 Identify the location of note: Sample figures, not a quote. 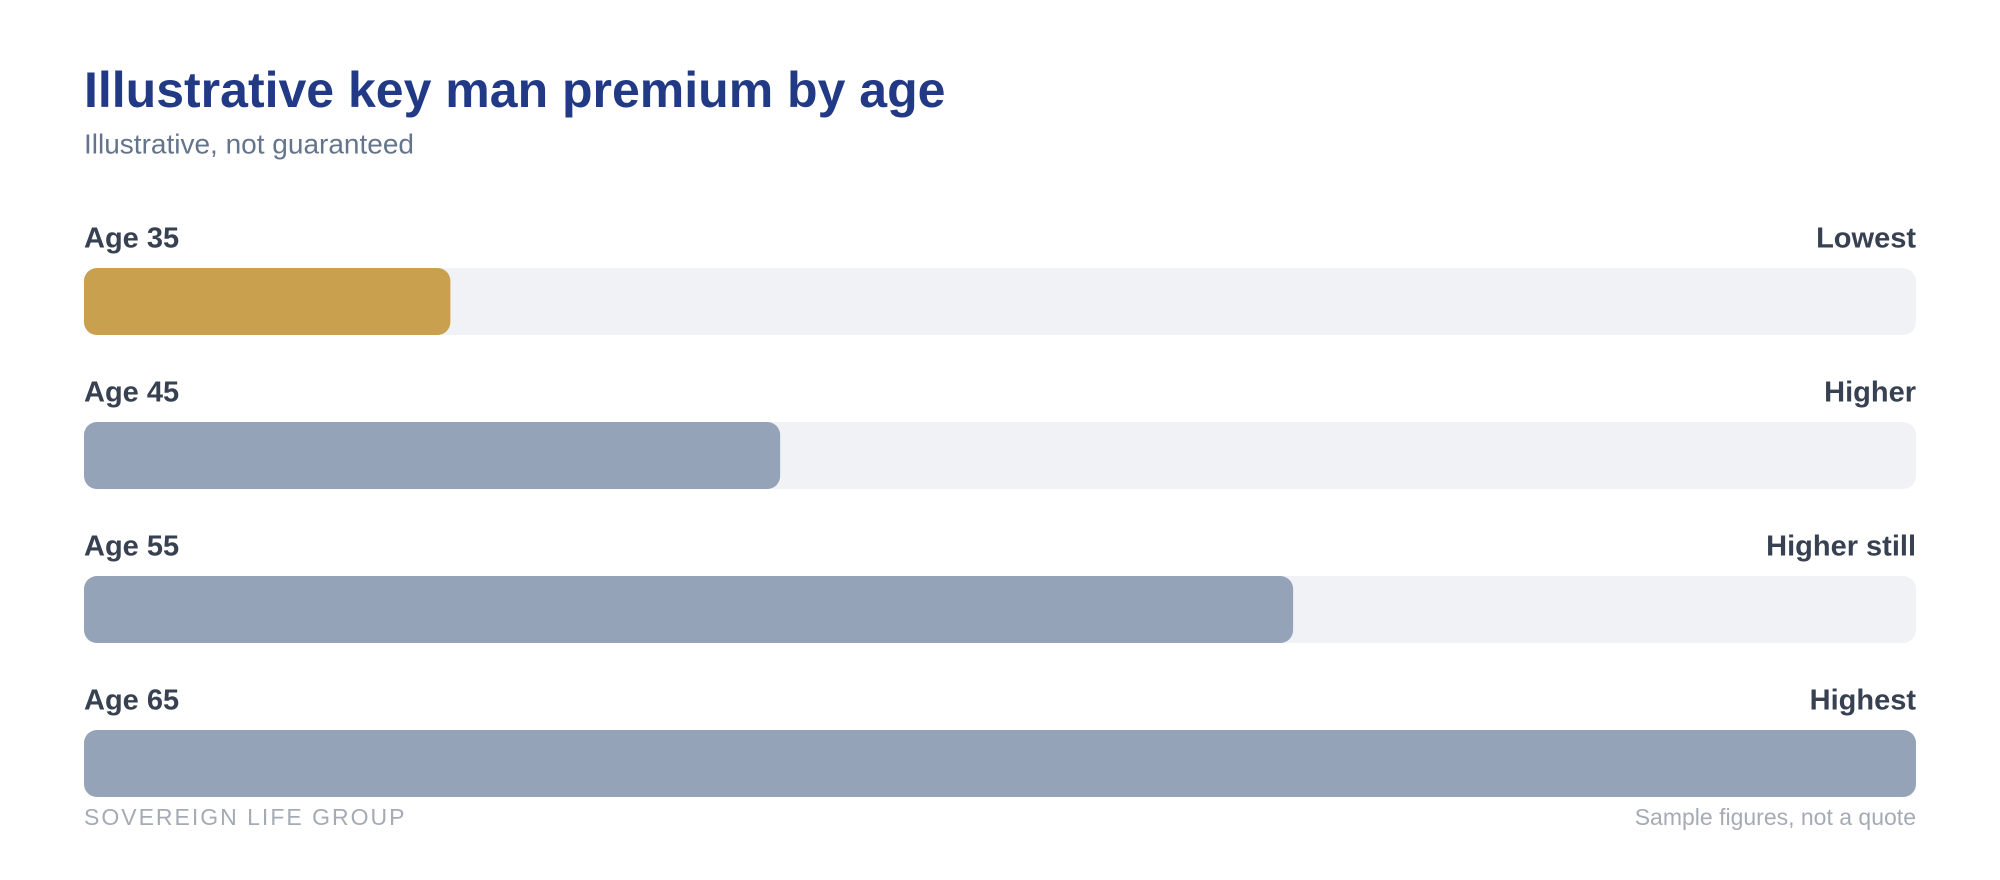
(1775, 817).